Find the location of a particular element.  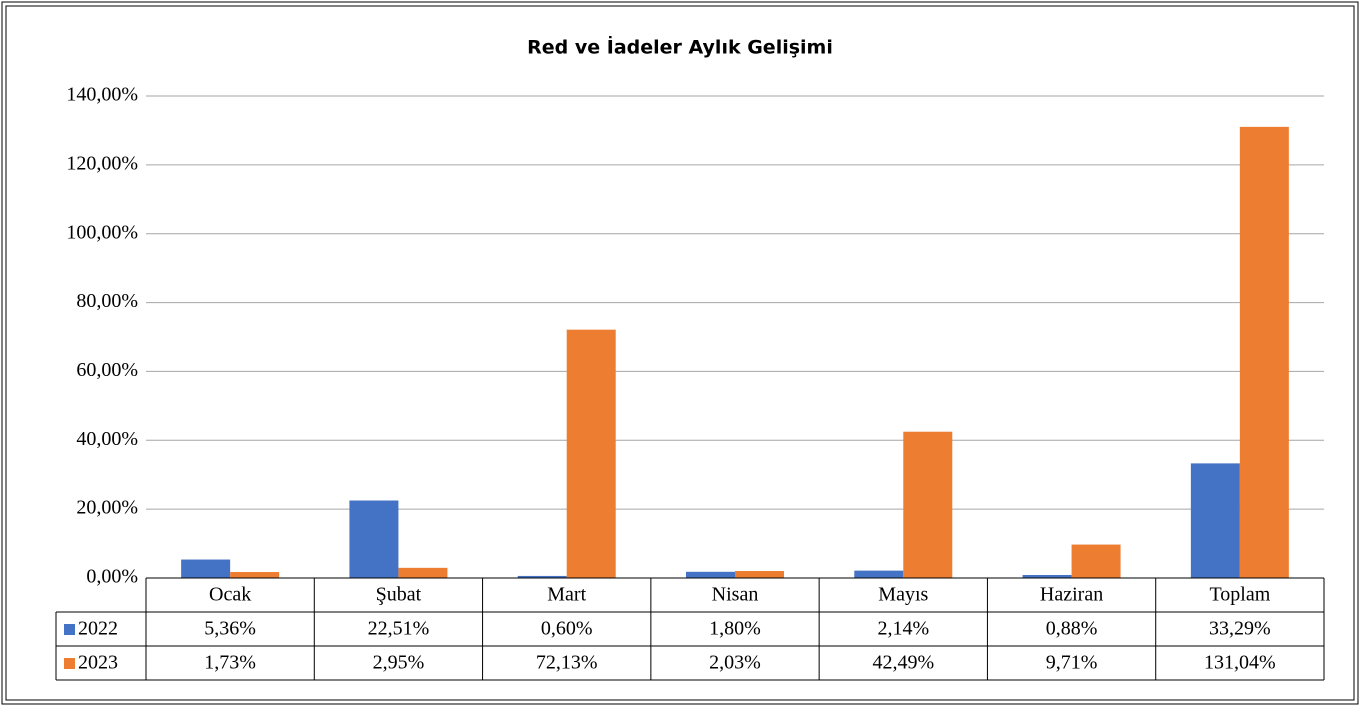

y-tick-label: 40,00% is located at coordinates (107, 439).